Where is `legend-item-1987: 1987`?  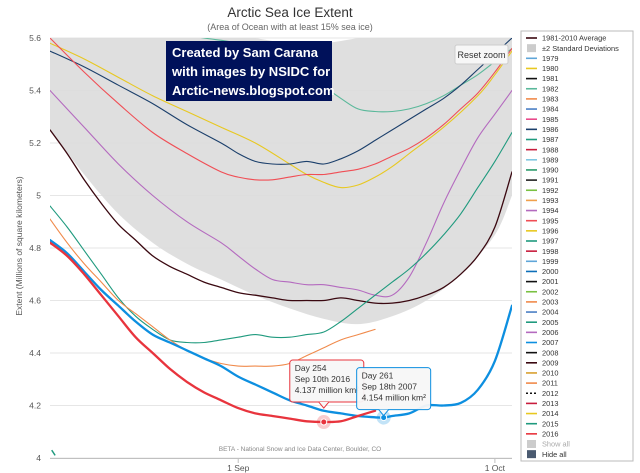
legend-item-1987: 1987 is located at coordinates (542, 139).